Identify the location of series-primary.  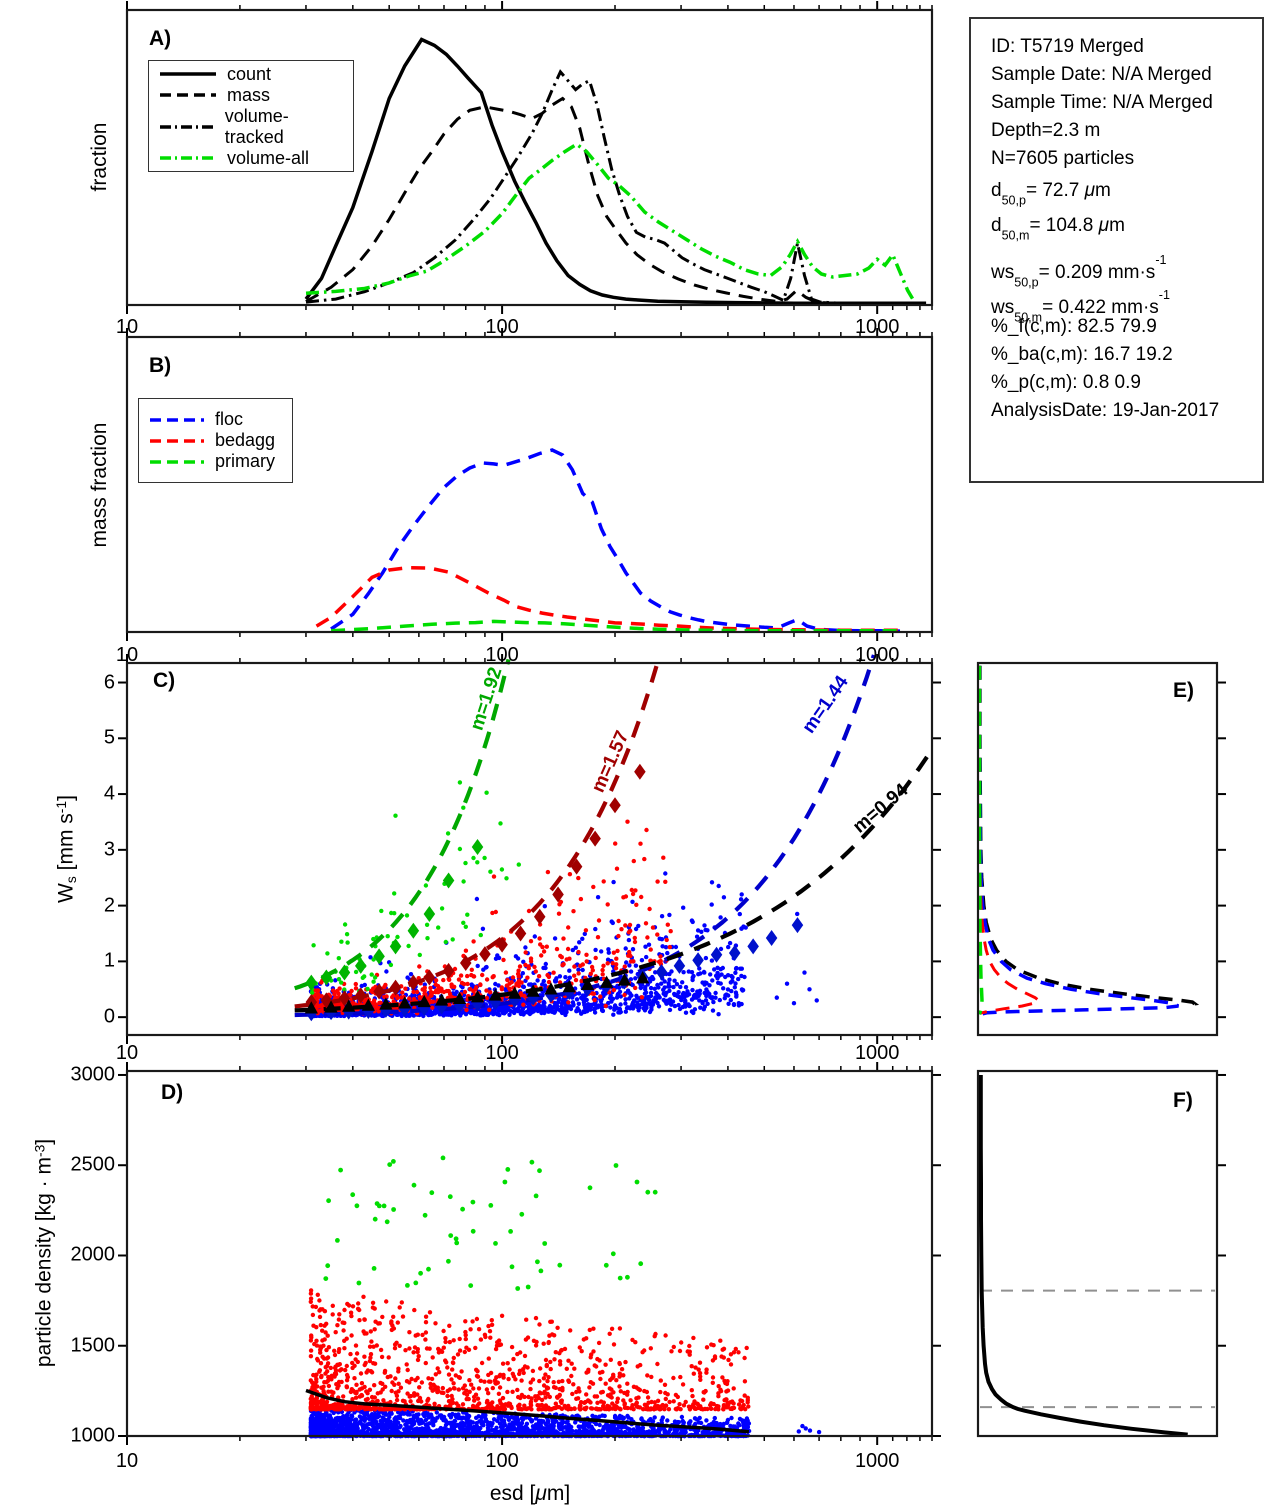
(615, 626).